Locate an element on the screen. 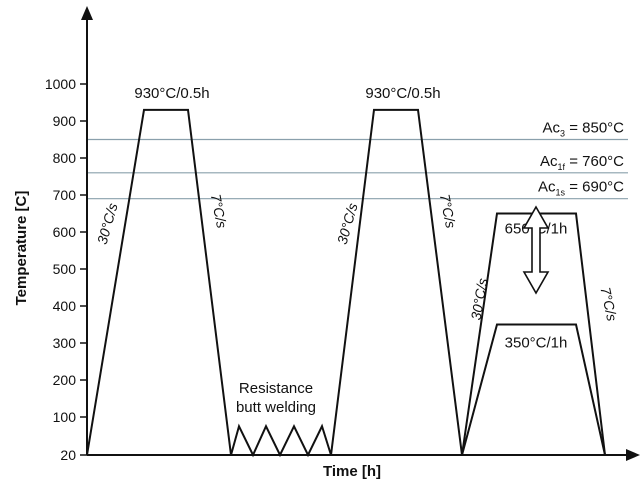 The height and width of the screenshot is (486, 642). tempering-low-label: 350°C/1h is located at coordinates (536, 343).